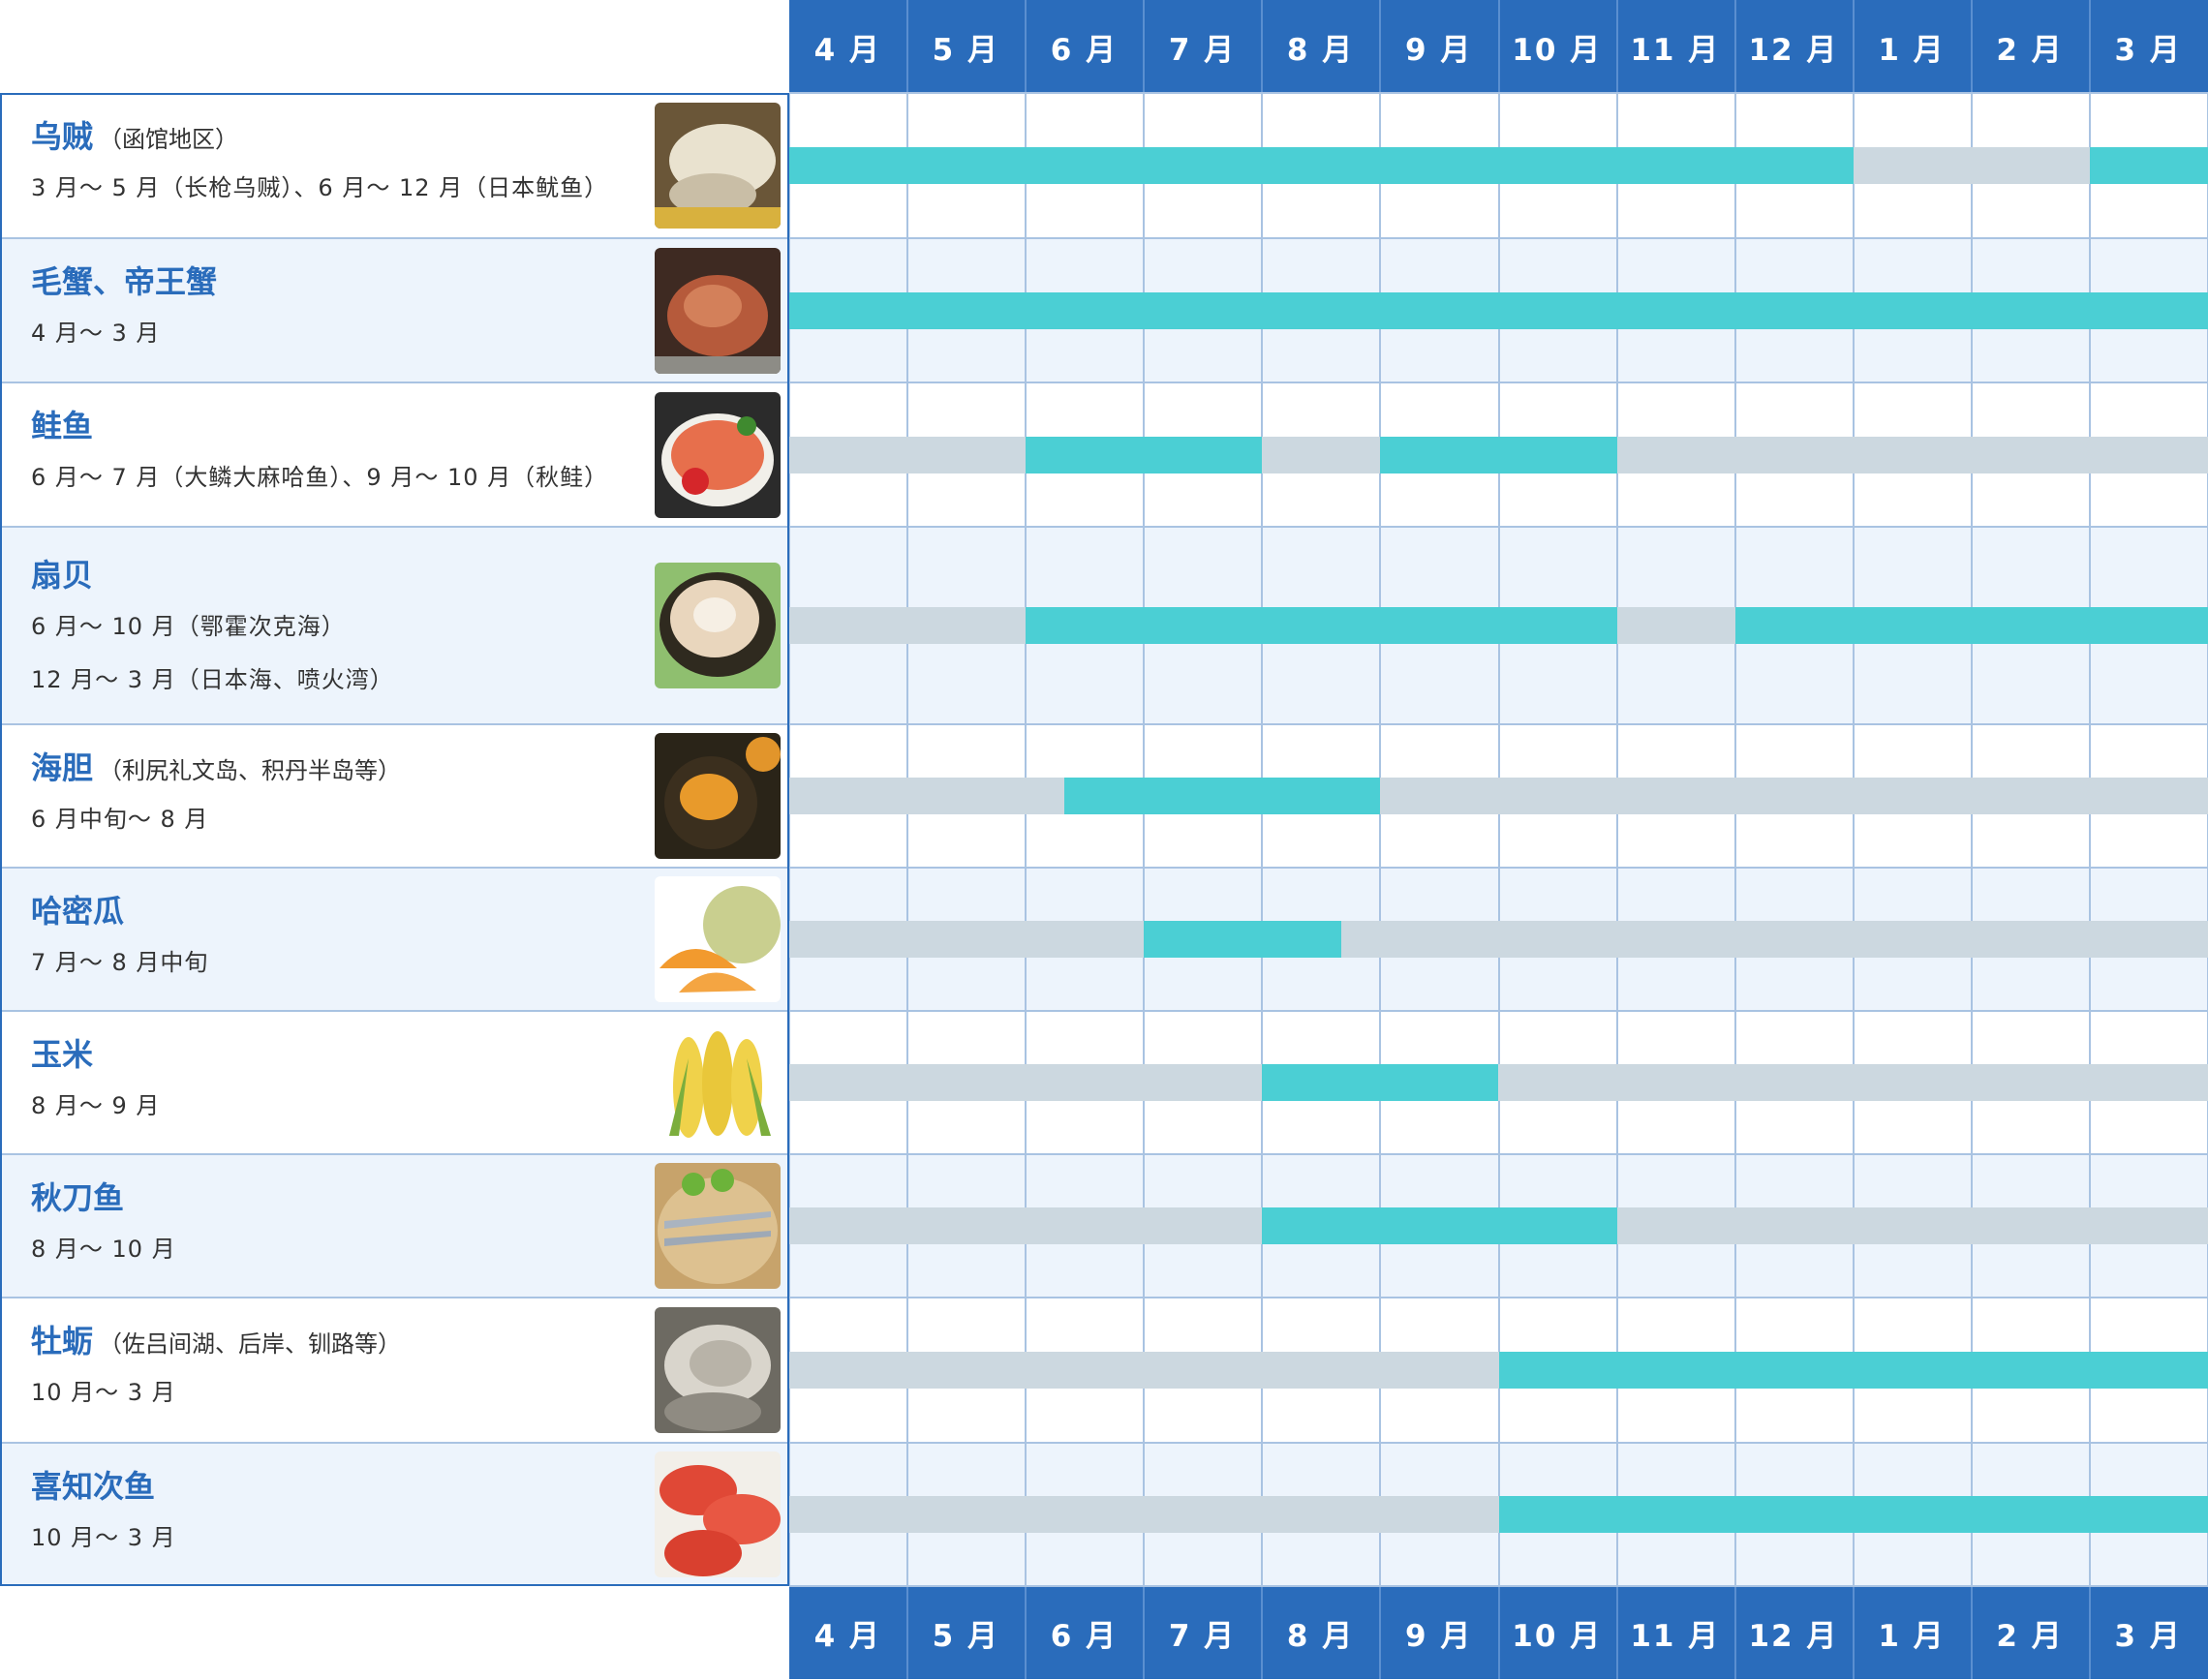 The image size is (2208, 1680). What do you see at coordinates (718, 1226) in the screenshot?
I see `saury-photo` at bounding box center [718, 1226].